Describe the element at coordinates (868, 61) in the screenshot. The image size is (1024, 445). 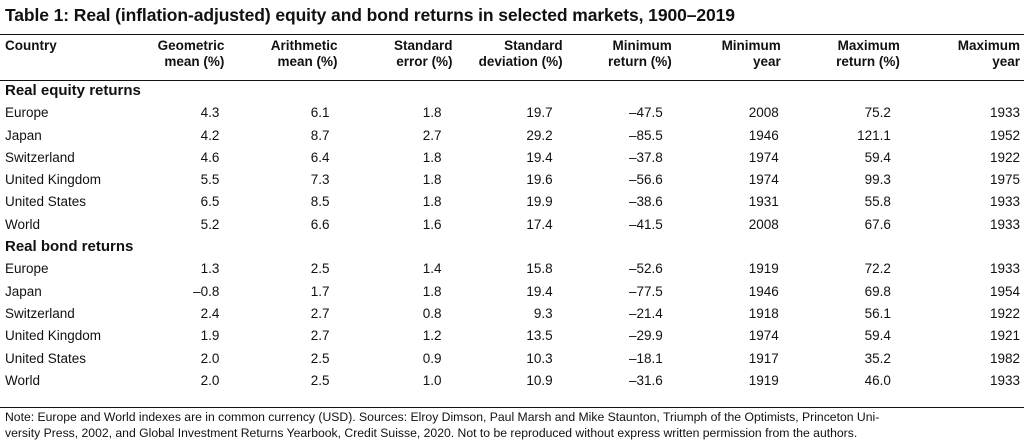
I see `column-header-line: return (%)` at that location.